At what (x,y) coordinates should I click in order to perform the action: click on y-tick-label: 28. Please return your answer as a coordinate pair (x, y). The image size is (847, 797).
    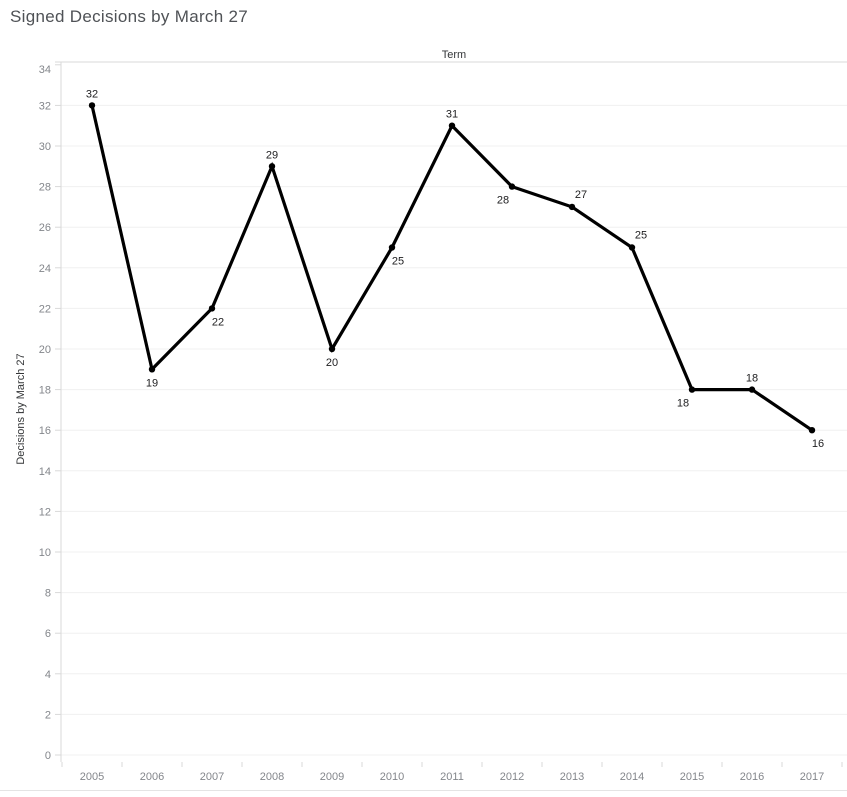
    Looking at the image, I should click on (45, 188).